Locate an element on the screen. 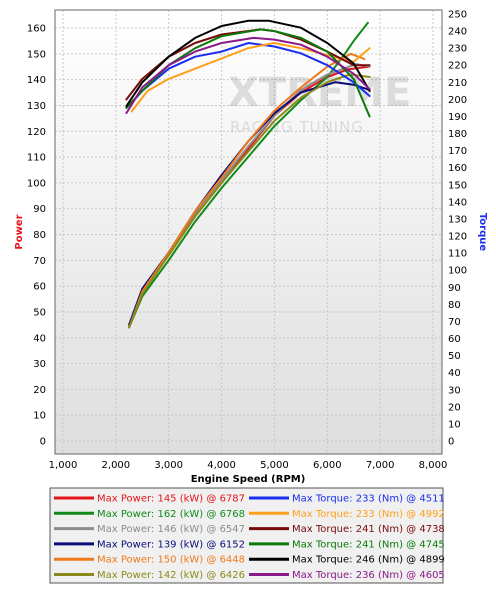 The height and width of the screenshot is (591, 496). y-right-tick-label: 240 is located at coordinates (457, 32).